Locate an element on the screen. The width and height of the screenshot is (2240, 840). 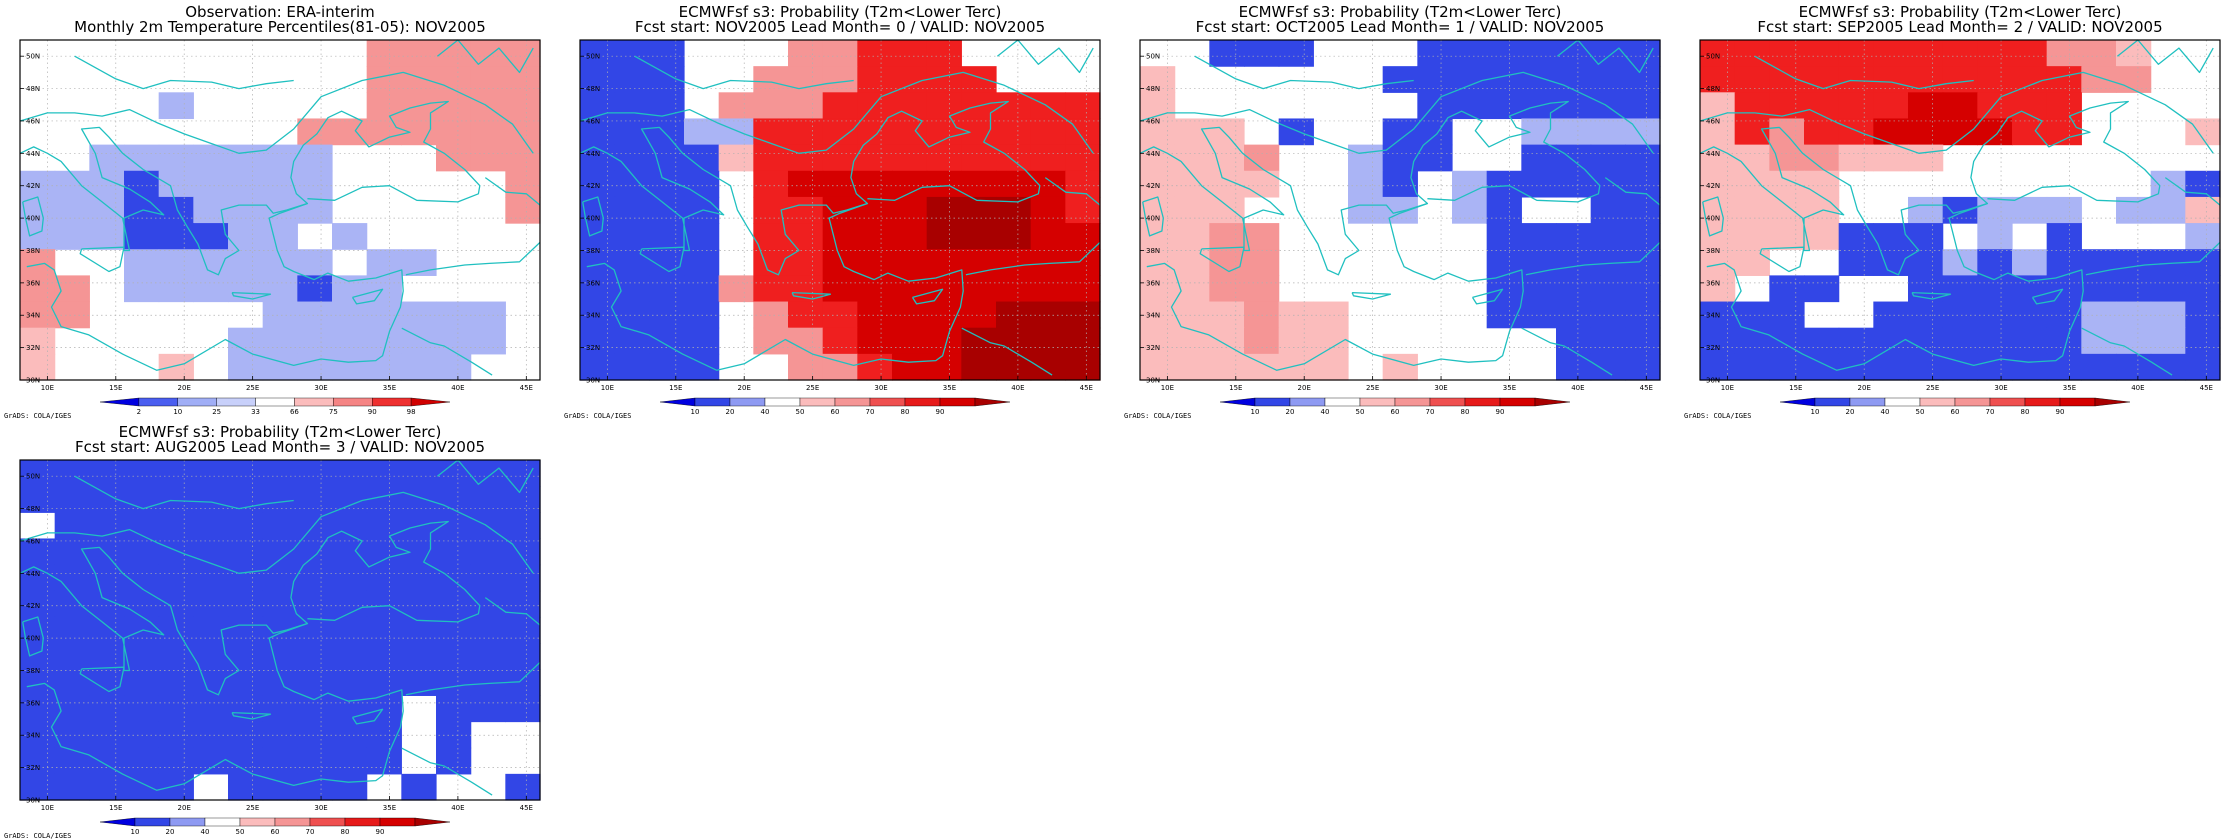
grads-credit: GrADS: COLA/IGES is located at coordinates (1718, 416).